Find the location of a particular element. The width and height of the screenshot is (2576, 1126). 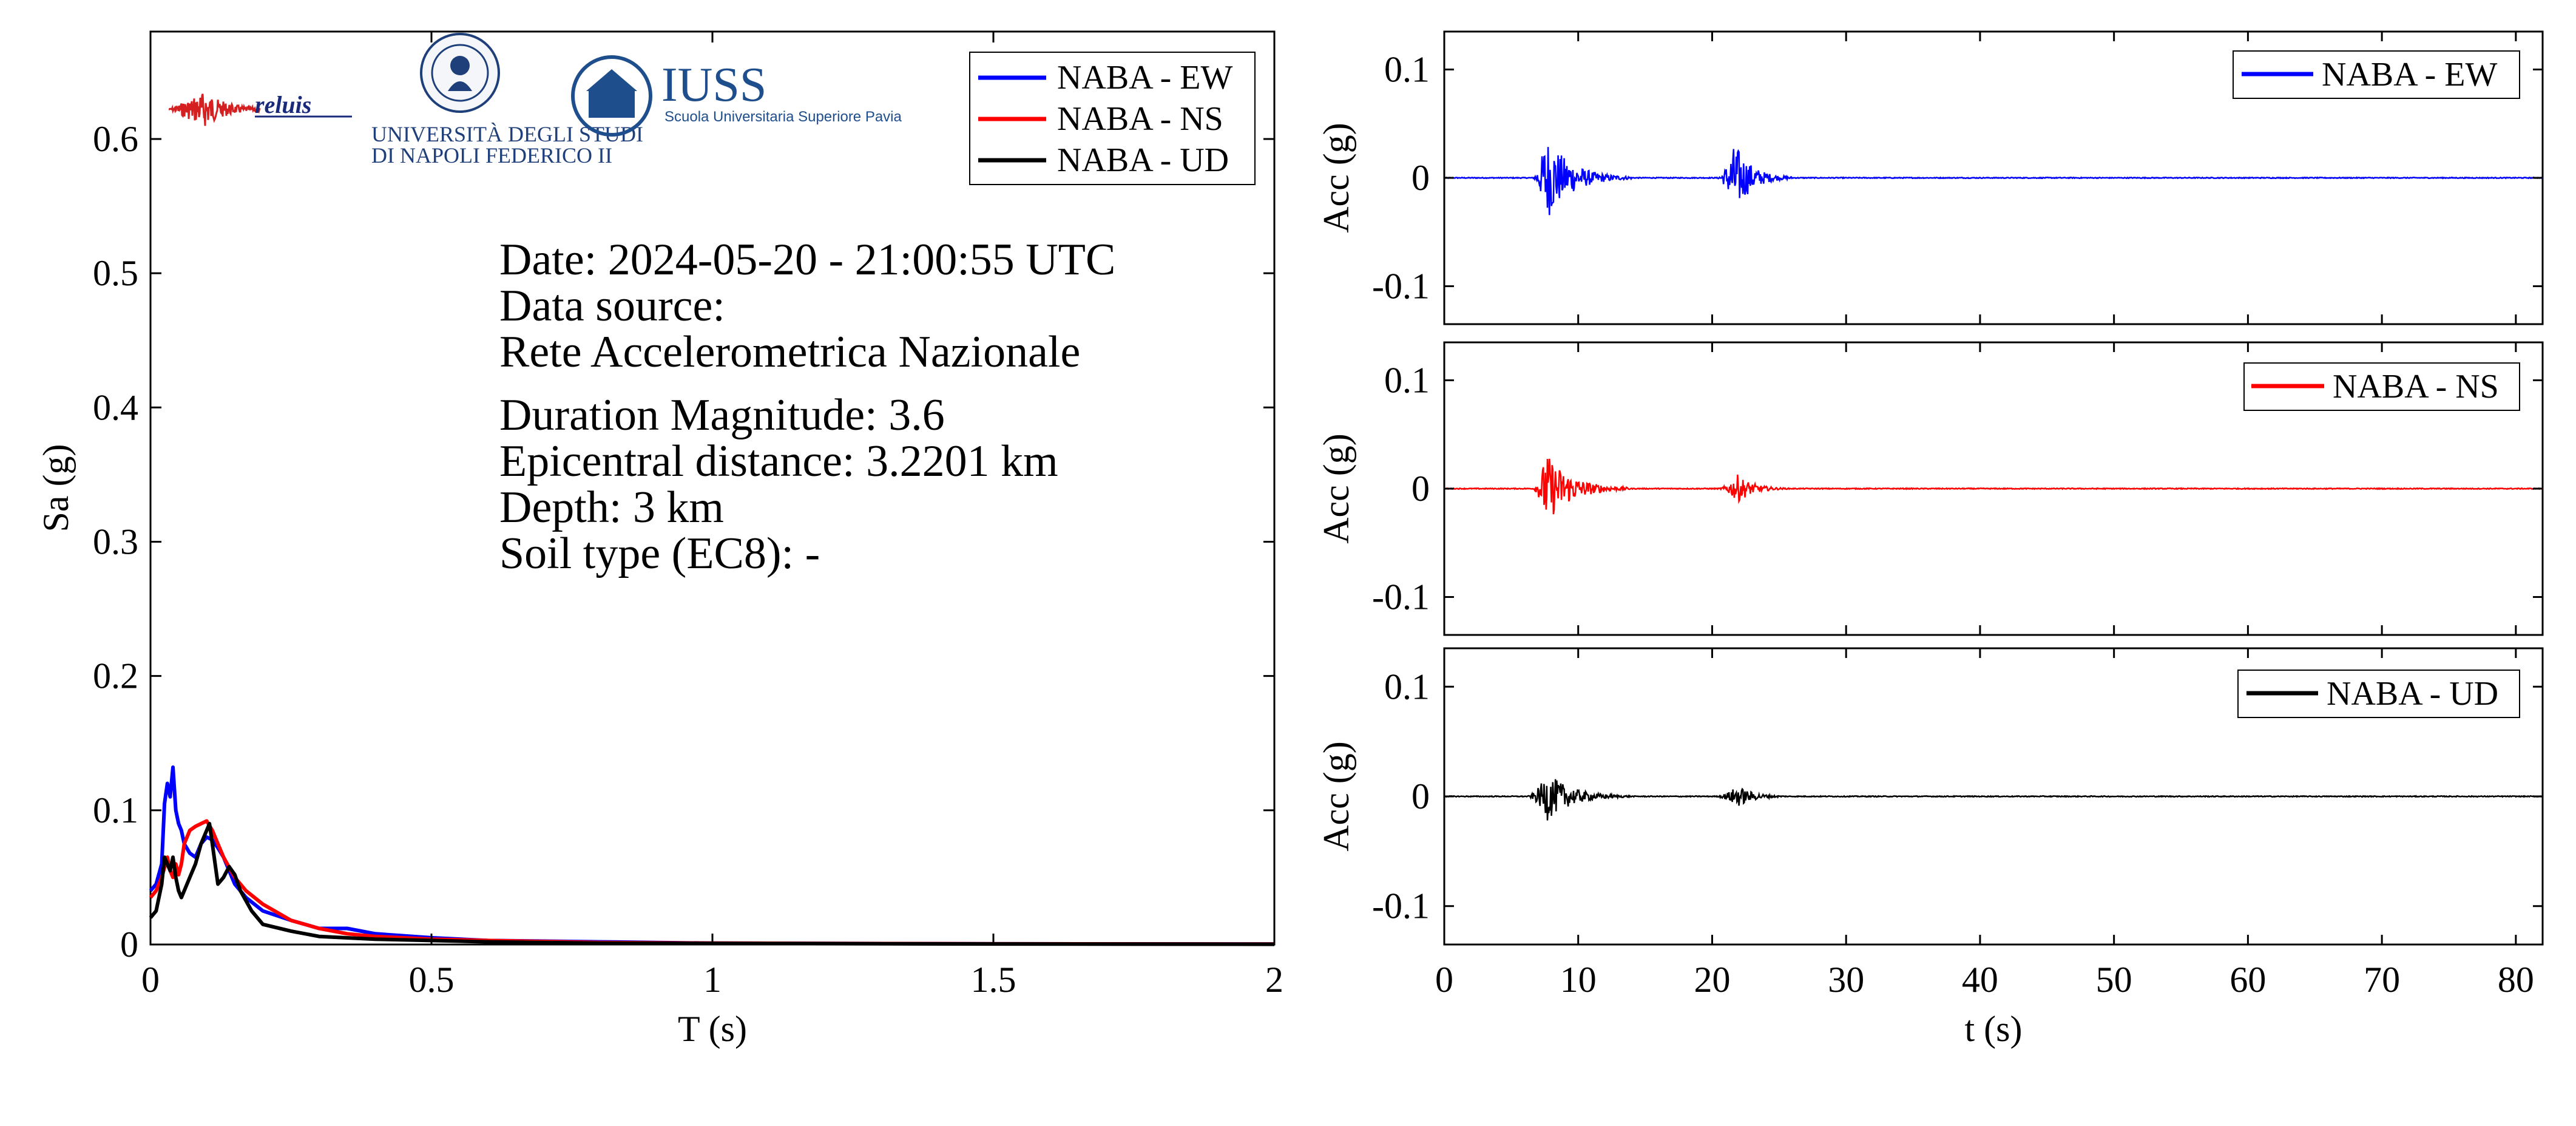

acc-panel-ew: -0.1 0 0.1 Acc (g) NABA - EW is located at coordinates (1930, 177).